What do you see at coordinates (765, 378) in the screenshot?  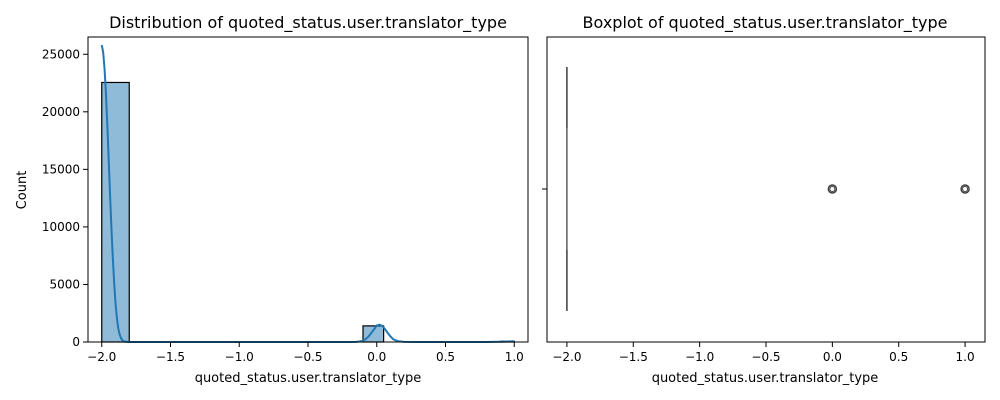 I see `boxplot-x-axis-label: quoted_status.user.translator_type` at bounding box center [765, 378].